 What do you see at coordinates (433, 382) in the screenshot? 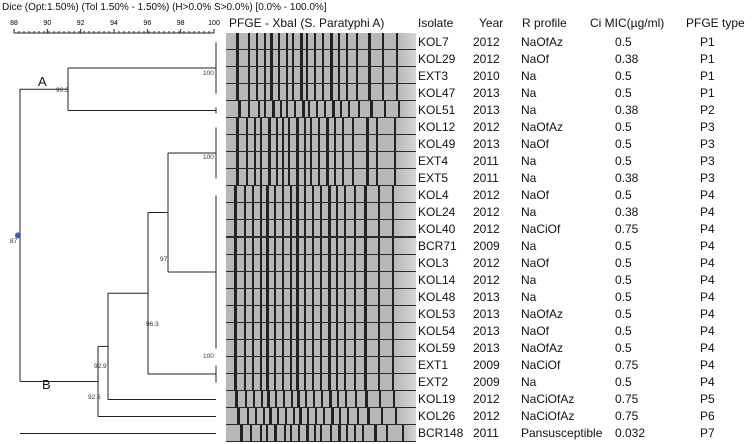
I see `isolate-cell: EXT2` at bounding box center [433, 382].